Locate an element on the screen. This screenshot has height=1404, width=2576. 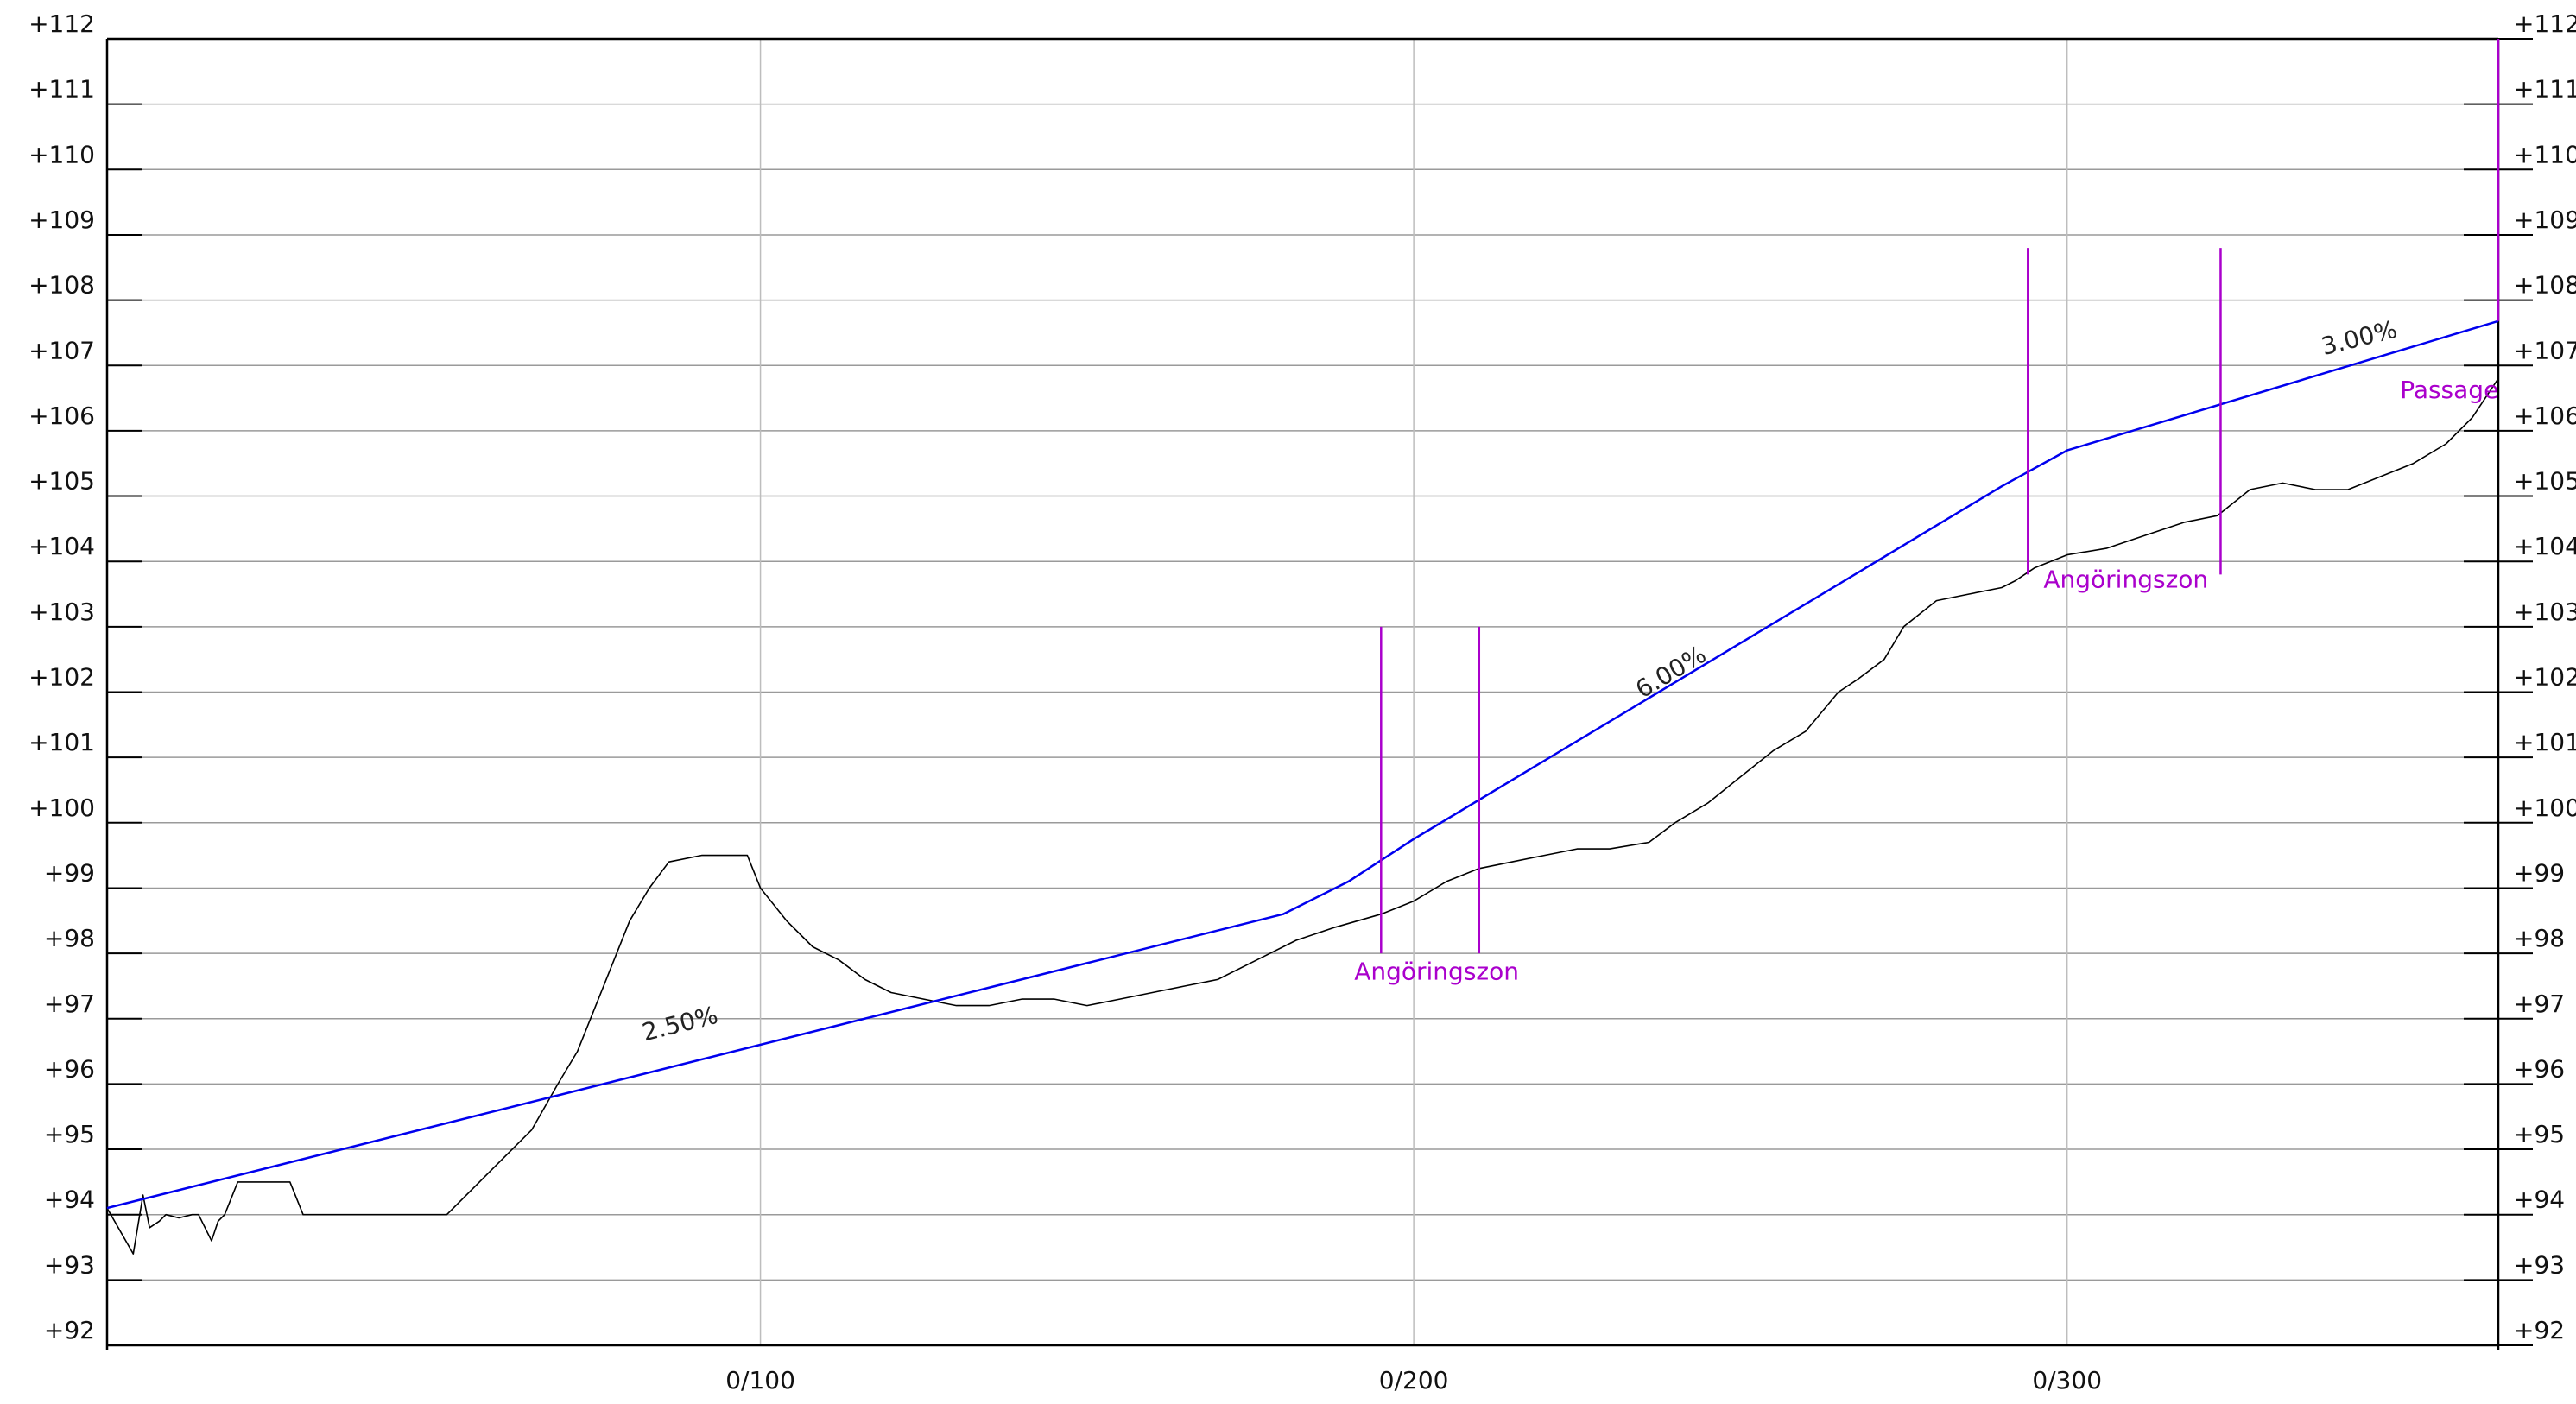
y-tick-label-left: +92 is located at coordinates (69, 1330).